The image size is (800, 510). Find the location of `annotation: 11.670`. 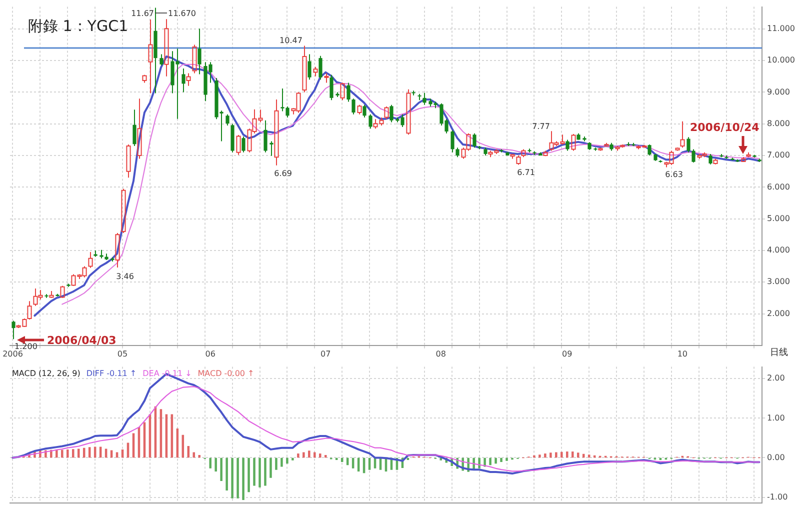

annotation: 11.670 is located at coordinates (182, 13).